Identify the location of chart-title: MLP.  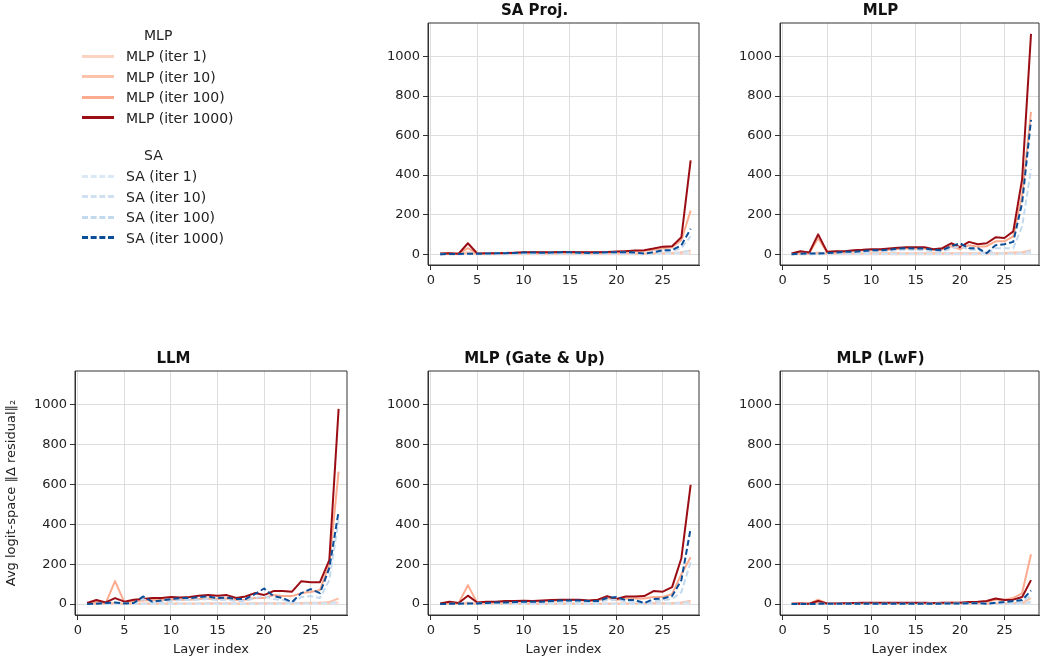
(880, 9).